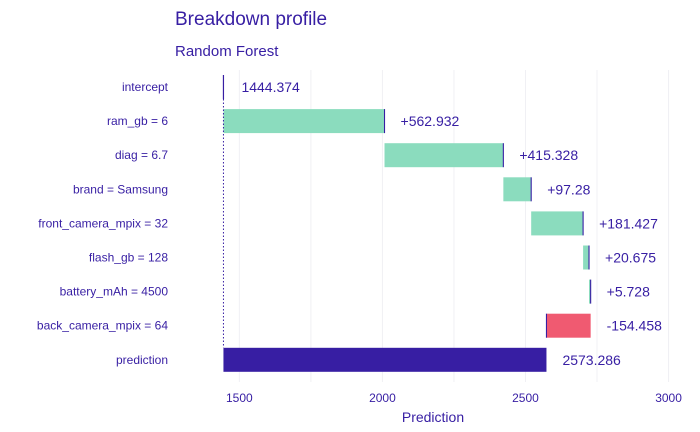 This screenshot has height=432, width=700. I want to click on value-label: +20.675, so click(630, 258).